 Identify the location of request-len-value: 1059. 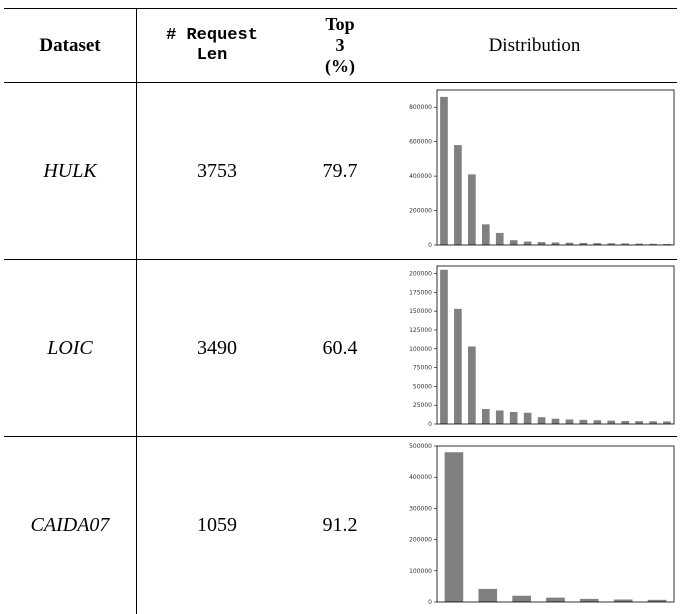
(217, 525).